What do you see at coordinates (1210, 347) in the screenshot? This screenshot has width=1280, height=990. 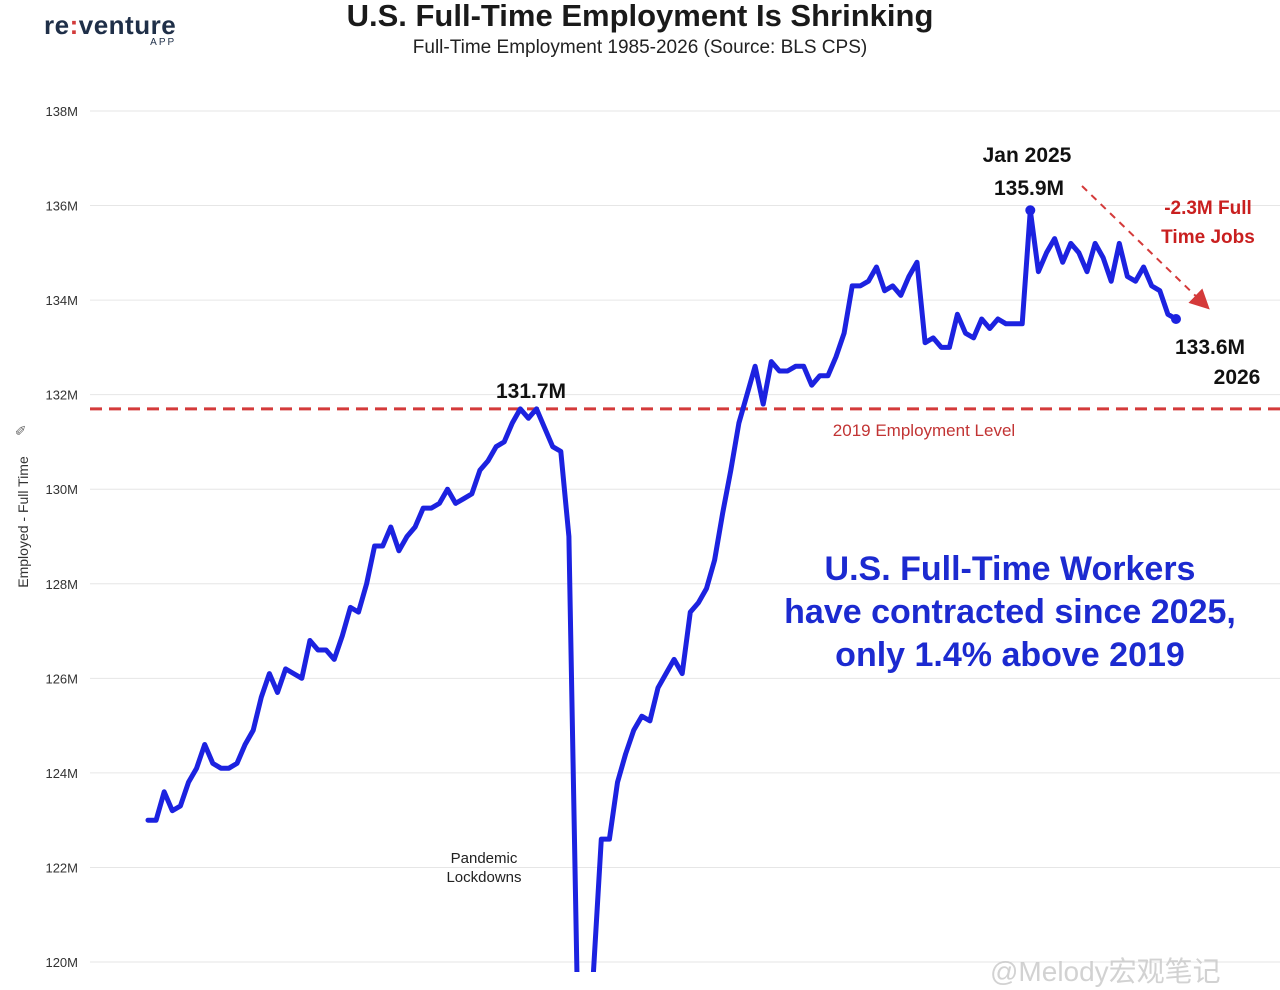 I see `annotation-latest-value: 133.6M` at bounding box center [1210, 347].